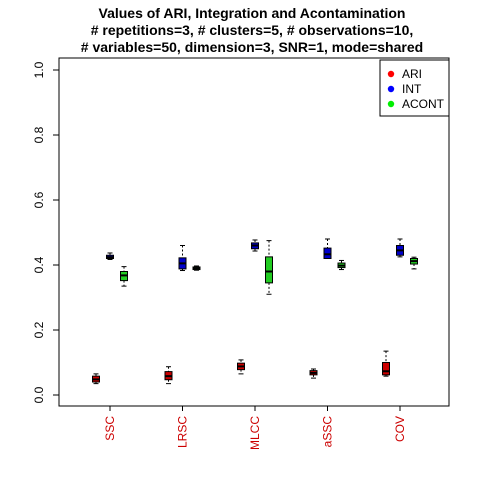  What do you see at coordinates (182, 258) in the screenshot?
I see `box-int-lrsc` at bounding box center [182, 258].